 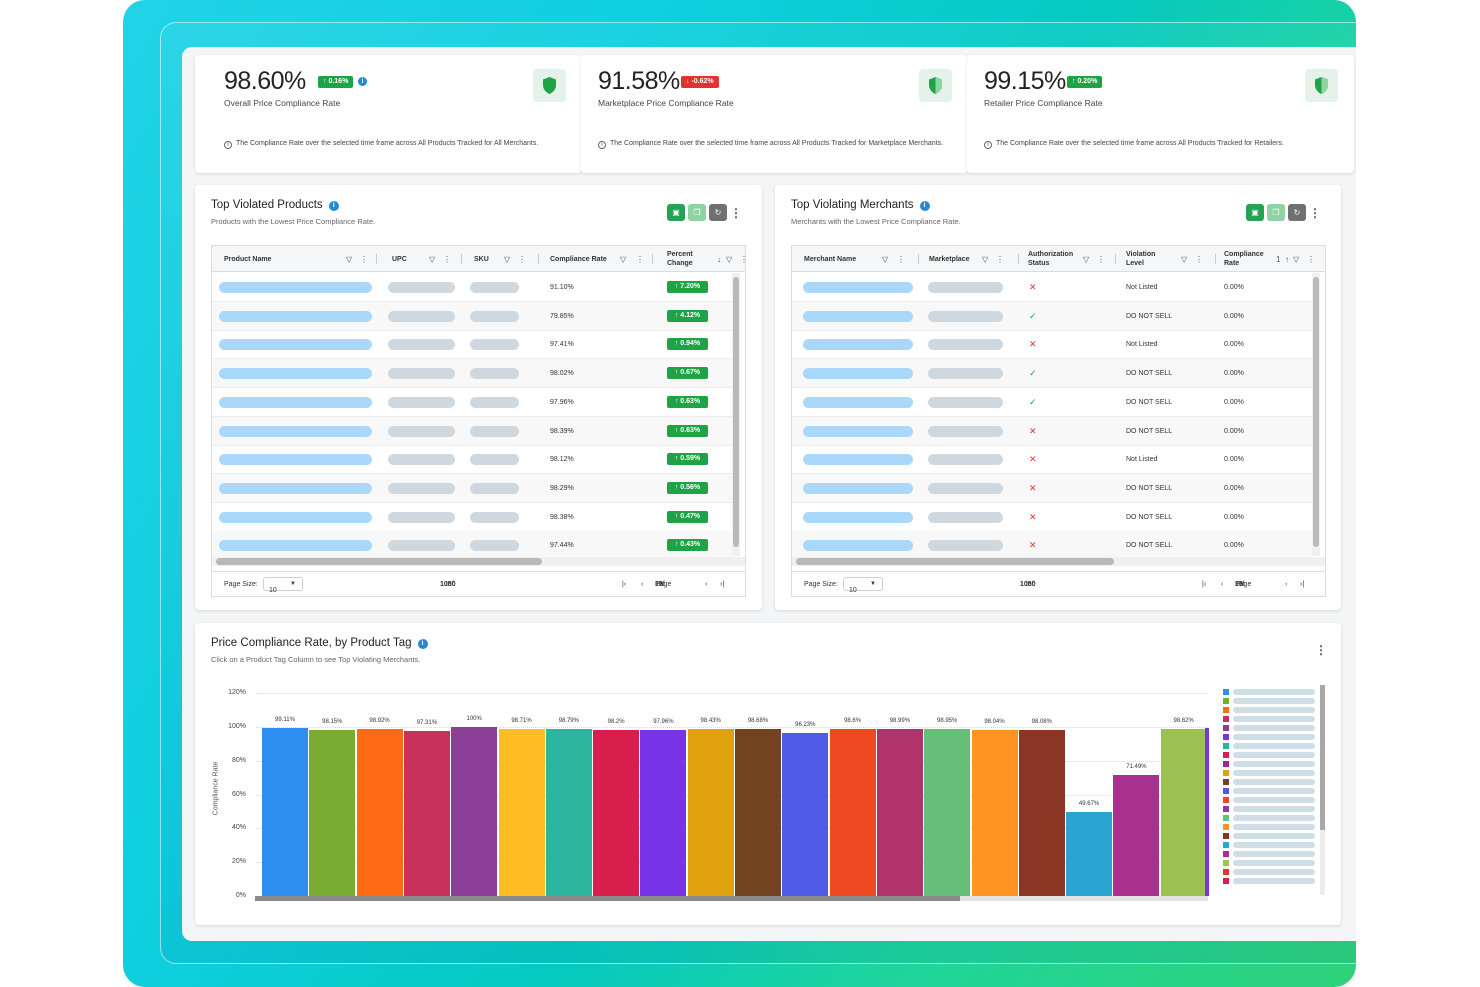 I want to click on table-row: 97.44% ↑ 0.43%, so click(x=472, y=546).